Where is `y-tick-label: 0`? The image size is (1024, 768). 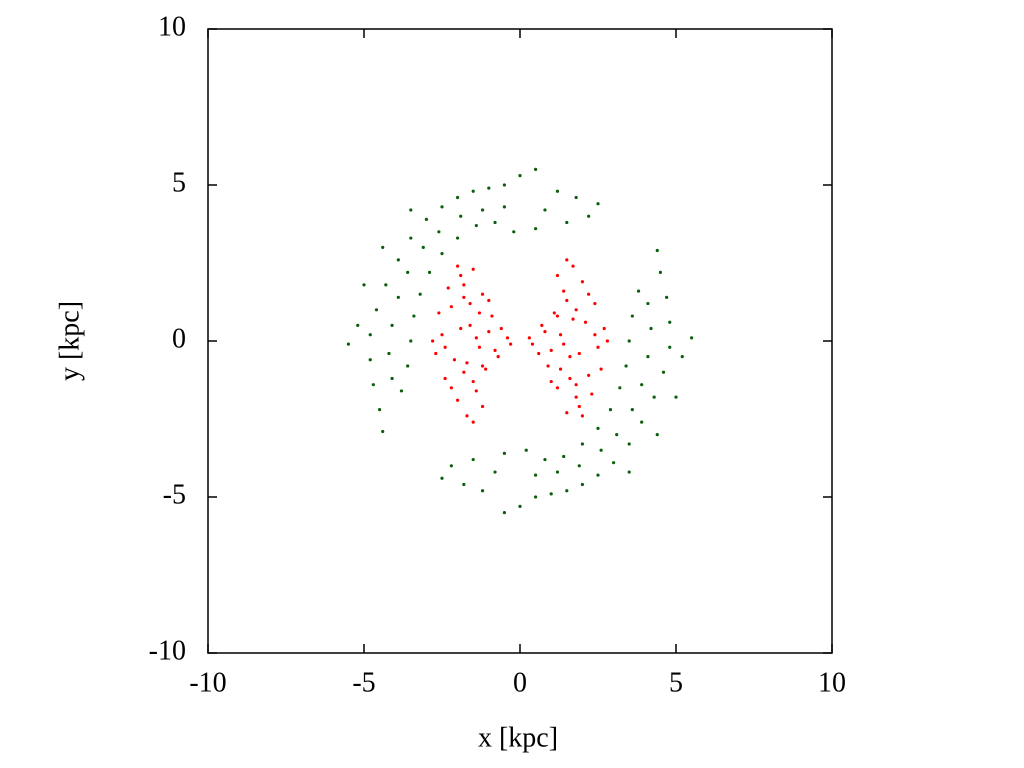
y-tick-label: 0 is located at coordinates (179, 338).